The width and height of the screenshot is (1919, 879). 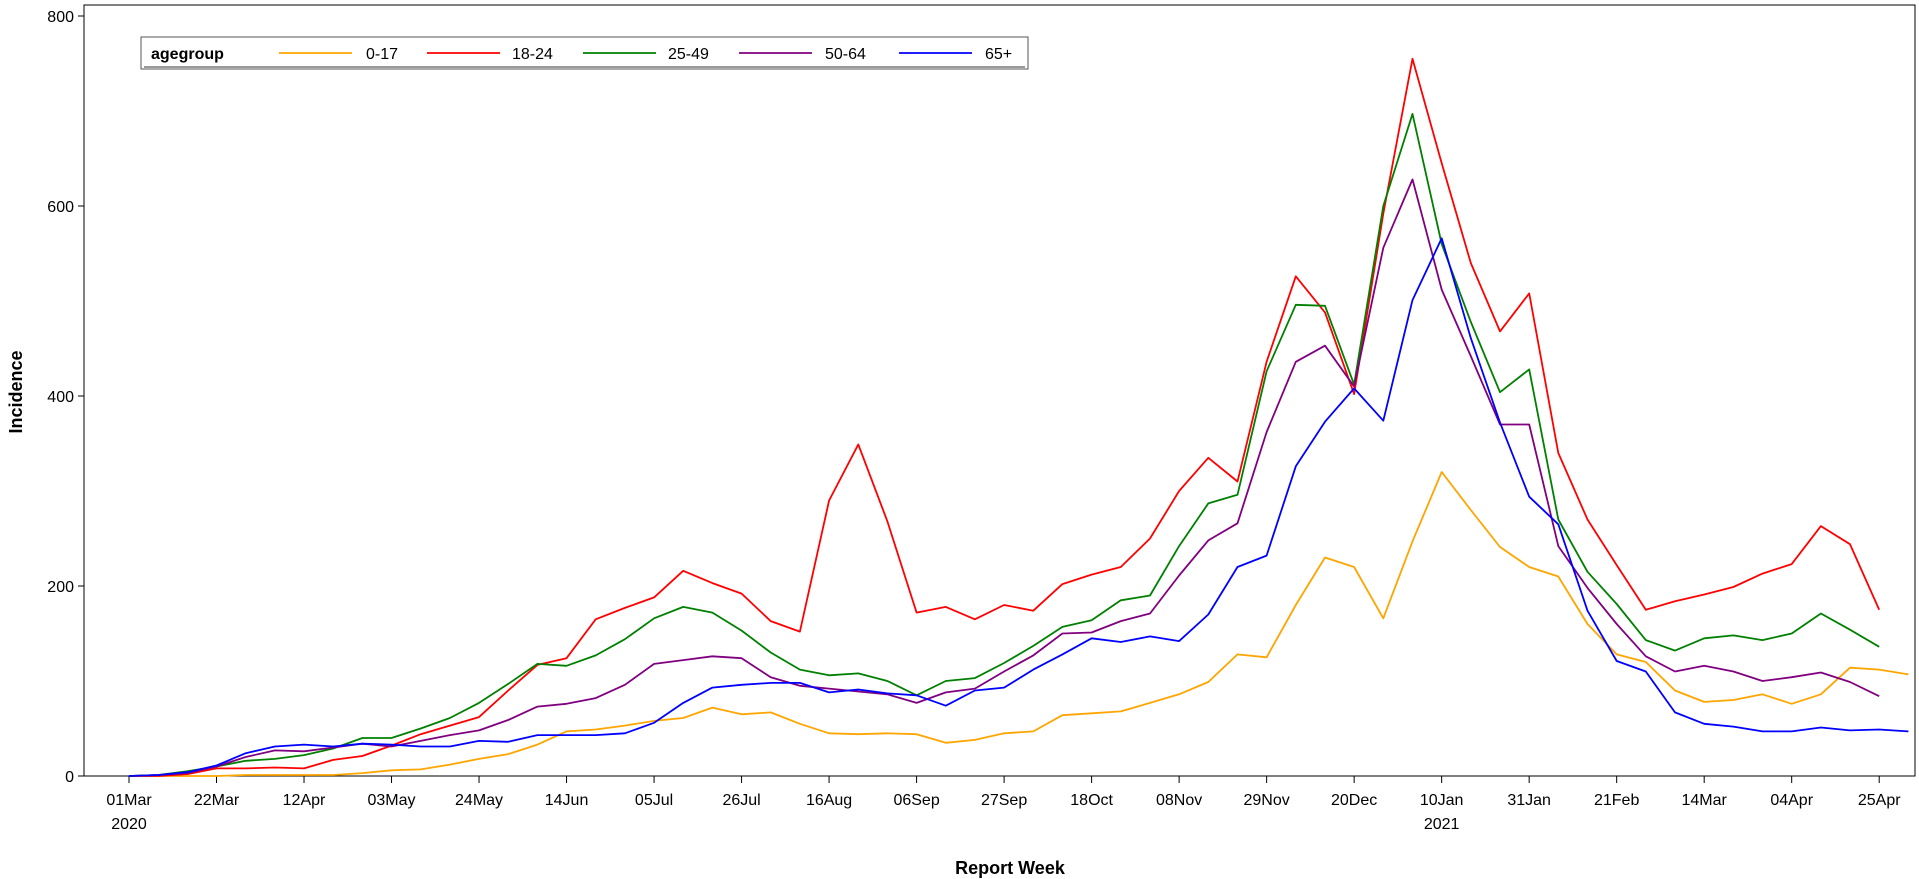 What do you see at coordinates (392, 800) in the screenshot?
I see `x-tick-label: 03May` at bounding box center [392, 800].